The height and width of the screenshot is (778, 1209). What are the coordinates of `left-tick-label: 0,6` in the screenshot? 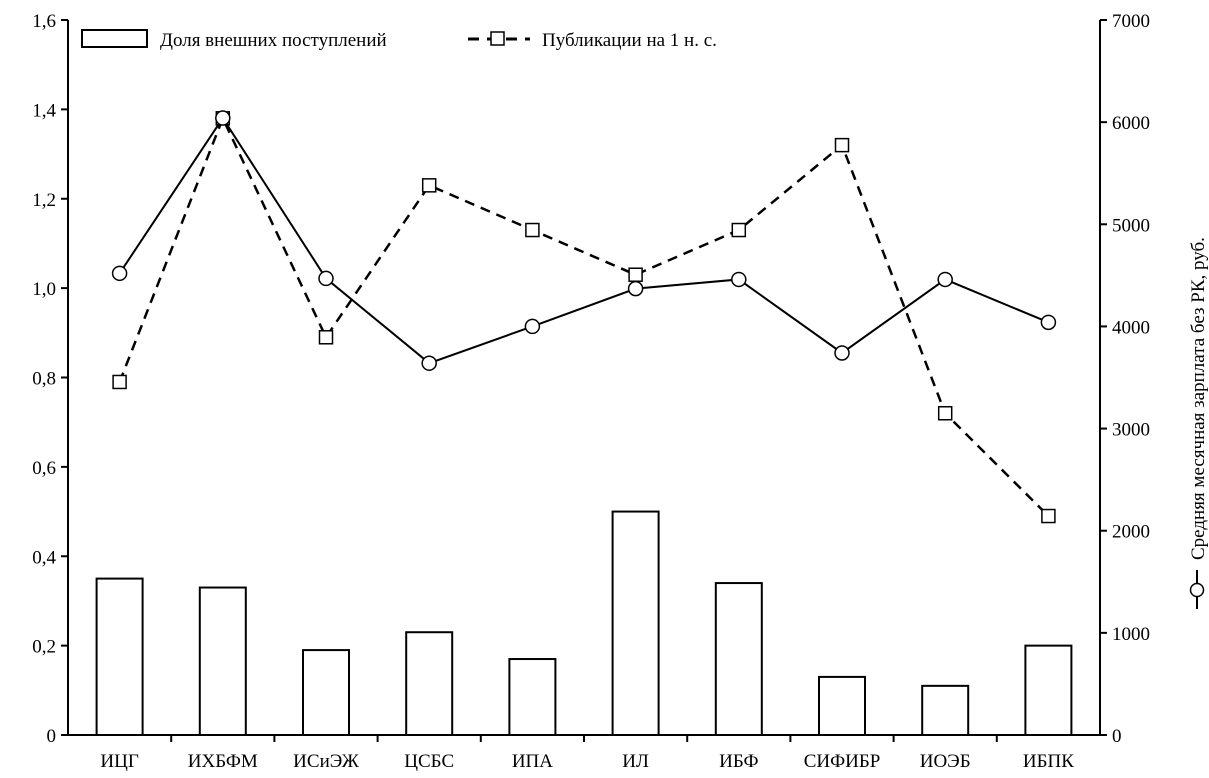 It's located at (44, 468).